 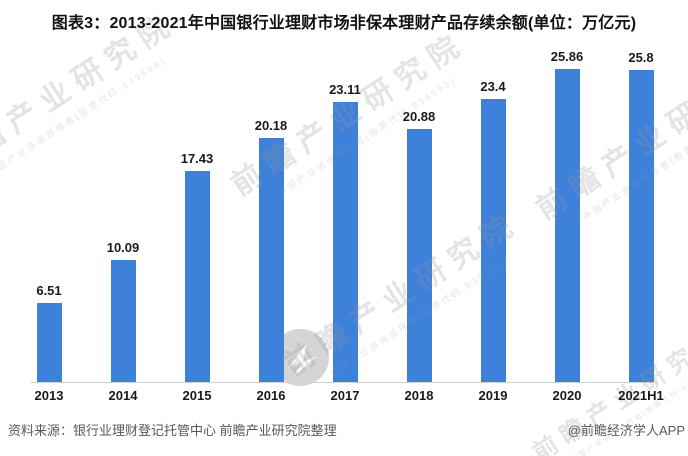 I want to click on bar-column: 25.8, so click(x=641, y=216).